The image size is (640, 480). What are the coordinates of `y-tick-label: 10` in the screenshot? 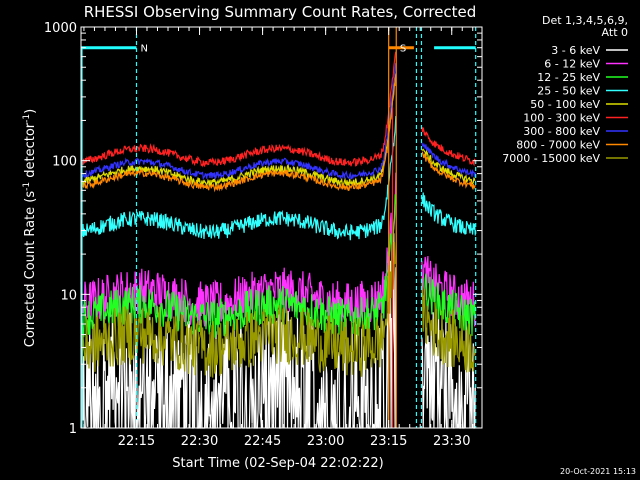 It's located at (68, 295).